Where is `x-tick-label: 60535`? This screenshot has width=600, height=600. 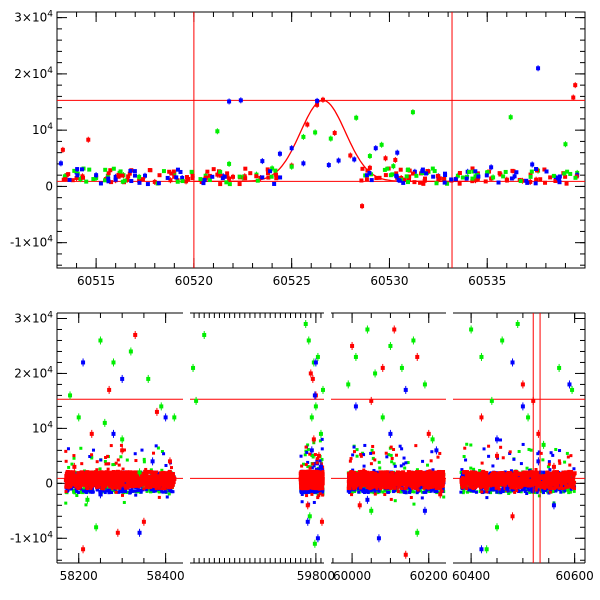 x-tick-label: 60535 is located at coordinates (487, 281).